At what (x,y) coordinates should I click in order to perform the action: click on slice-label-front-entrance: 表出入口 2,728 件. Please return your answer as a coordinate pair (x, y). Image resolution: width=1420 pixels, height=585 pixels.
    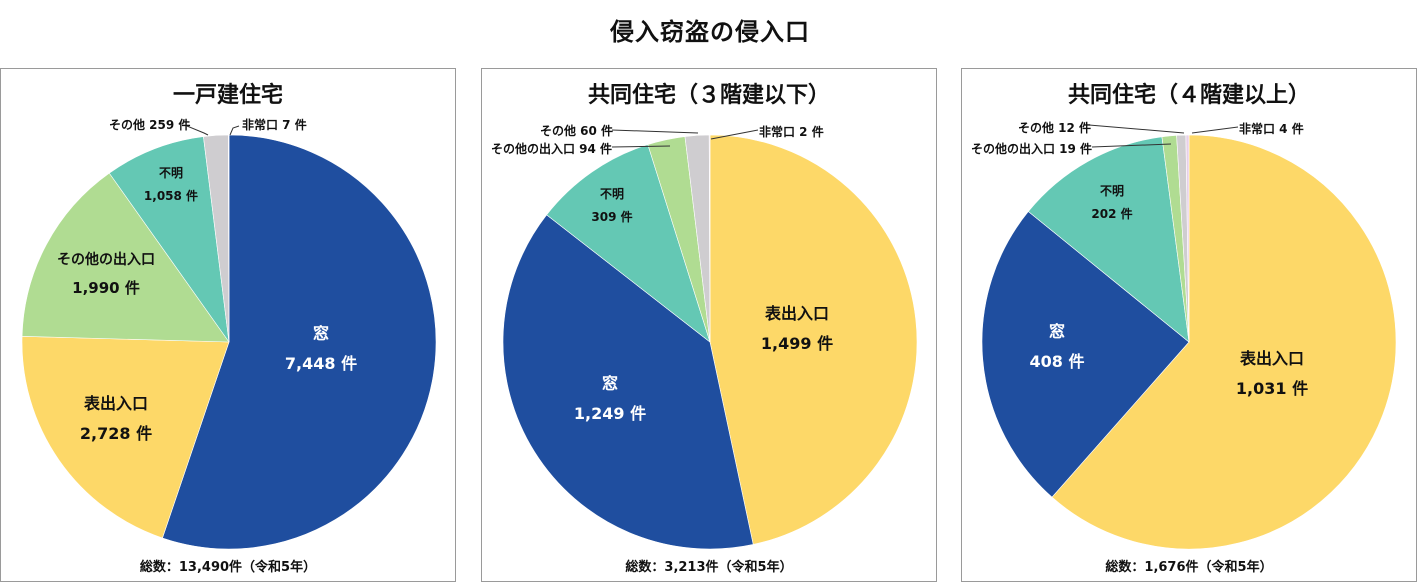
    Looking at the image, I should click on (116, 419).